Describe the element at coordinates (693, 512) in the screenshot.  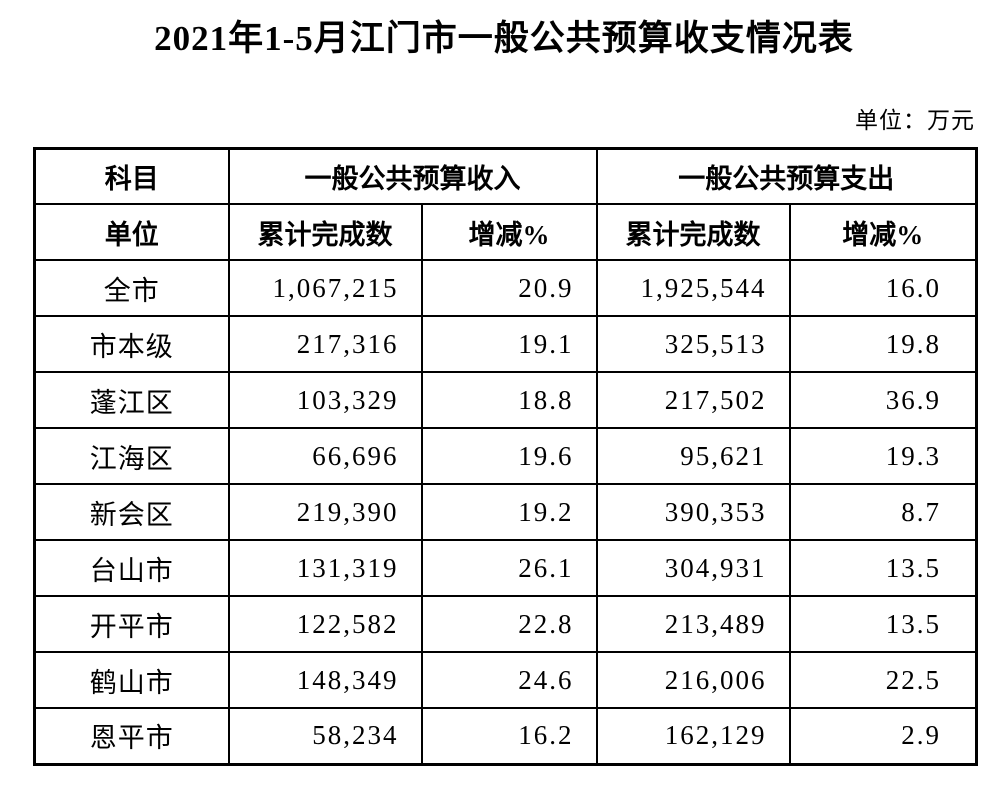
I see `expenditure-total-cell: 390,353` at that location.